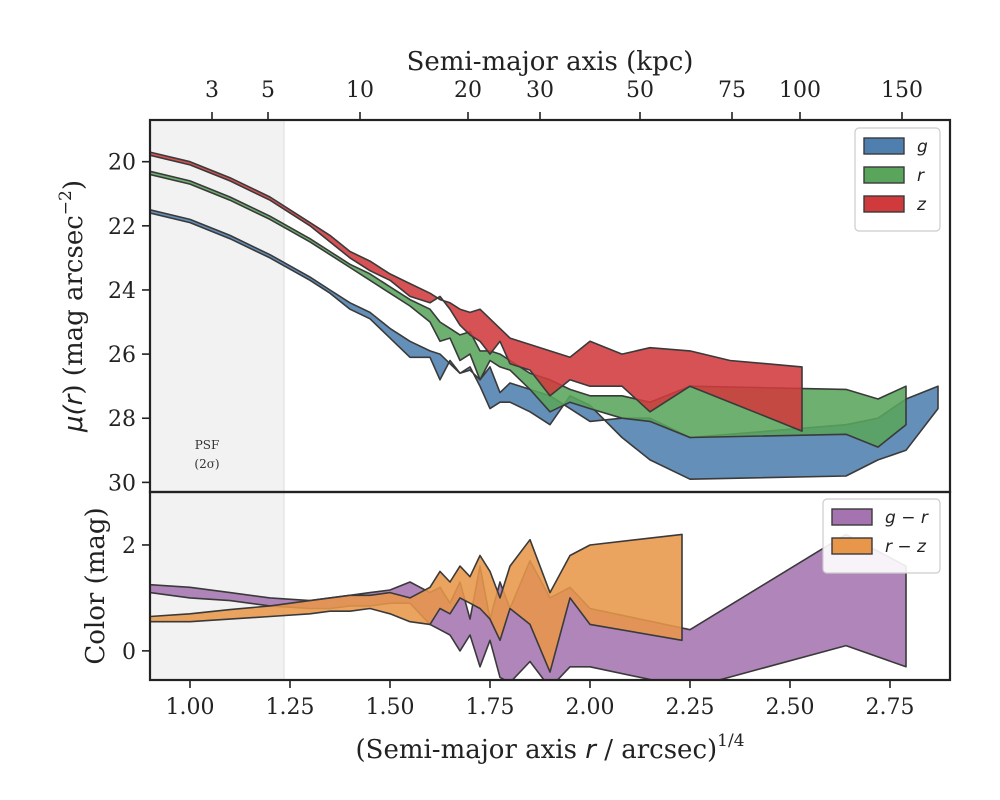 The image size is (1000, 800). What do you see at coordinates (290, 707) in the screenshot?
I see `x-tick-label-1: 1.25` at bounding box center [290, 707].